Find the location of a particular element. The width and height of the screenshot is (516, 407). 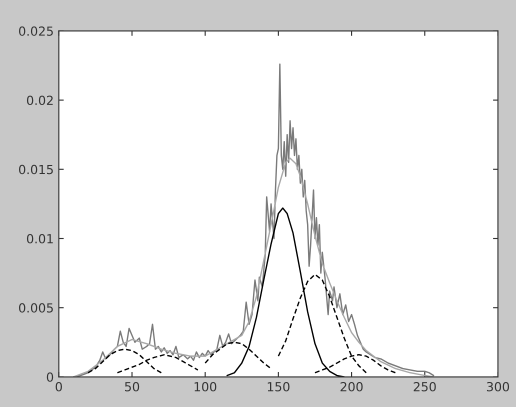

x-tick-label: 250 is located at coordinates (425, 387).